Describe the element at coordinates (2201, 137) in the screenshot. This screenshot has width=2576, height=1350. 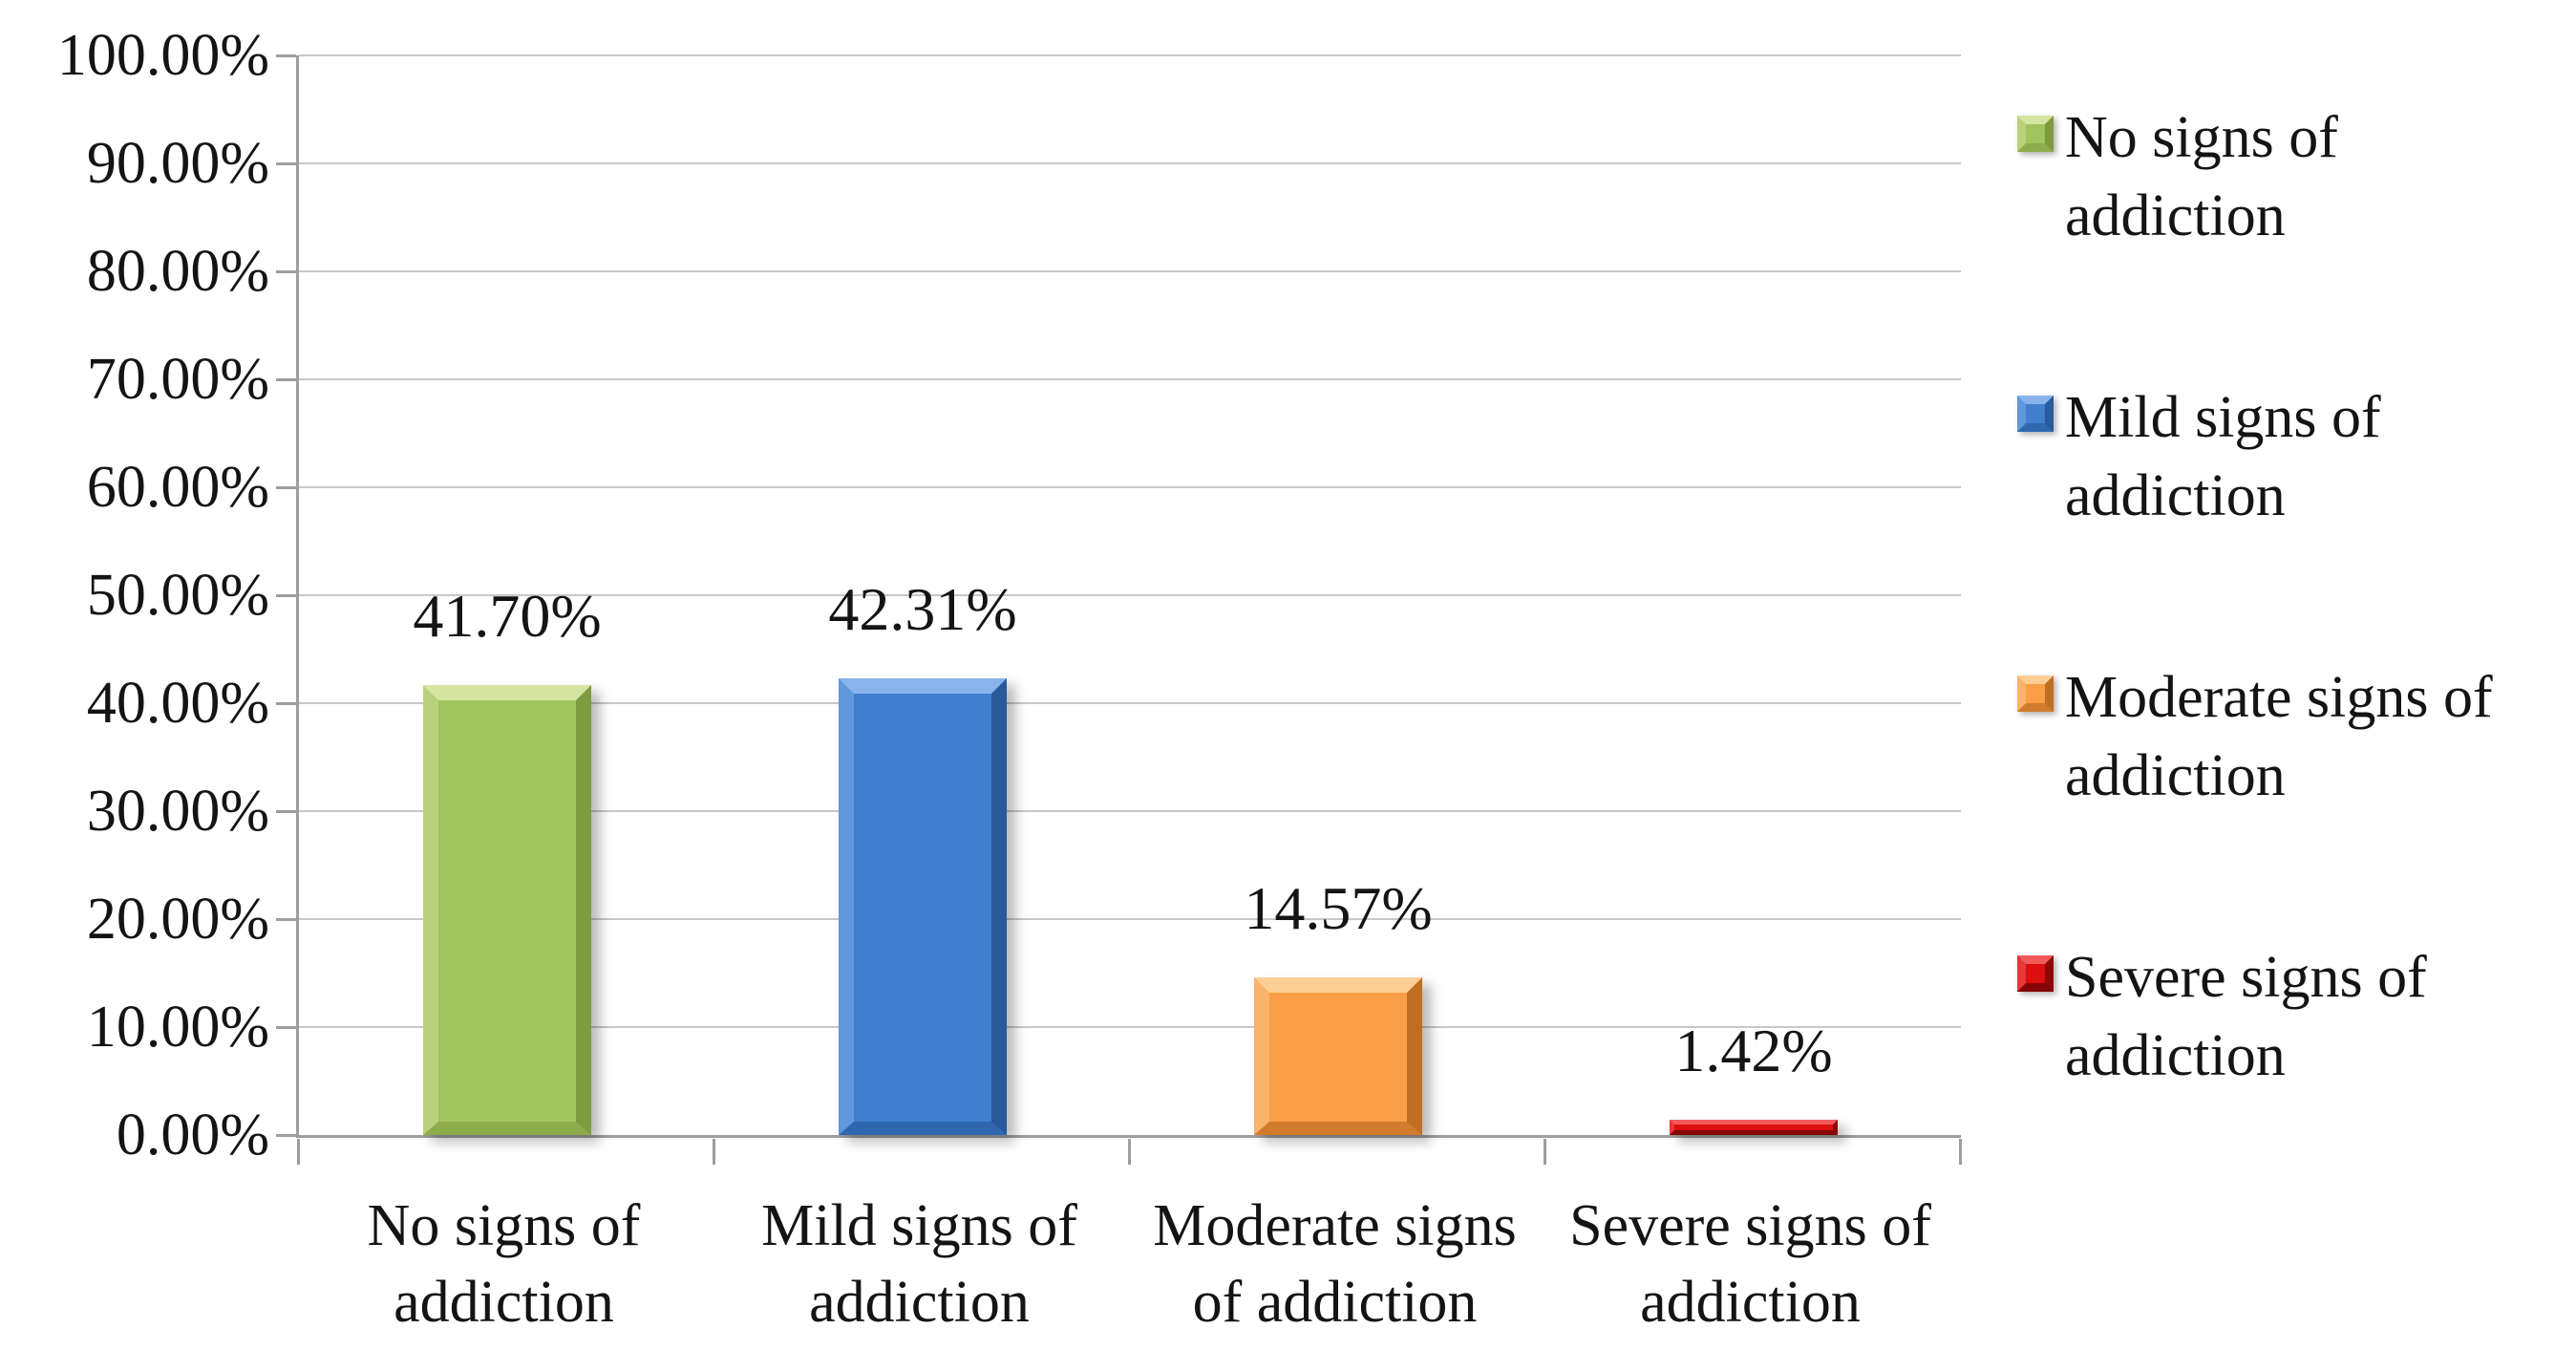
I see `legend-label-line: No signs of` at that location.